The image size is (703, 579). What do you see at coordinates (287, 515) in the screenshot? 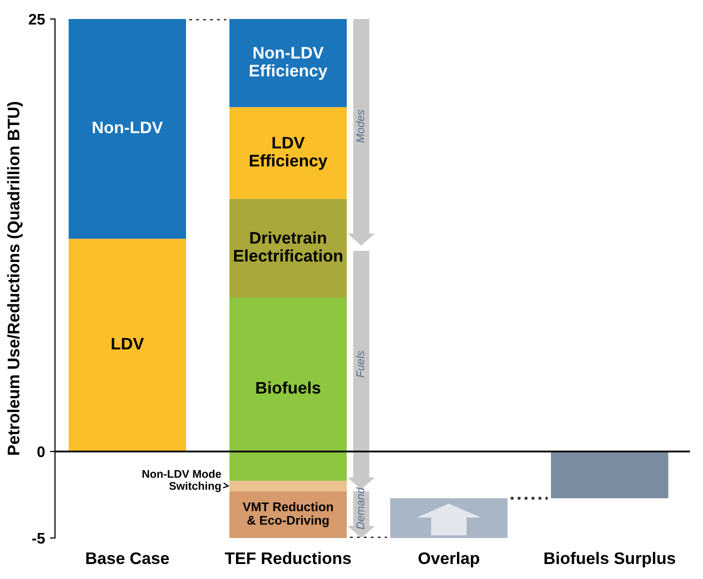
I see `series-label: VMT Reduction & Eco-Driving` at bounding box center [287, 515].